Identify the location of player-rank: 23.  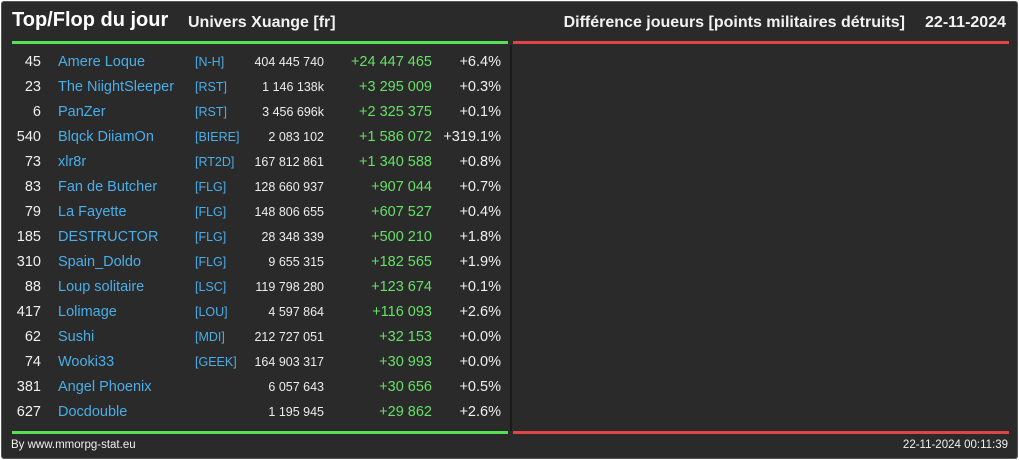
(32, 87).